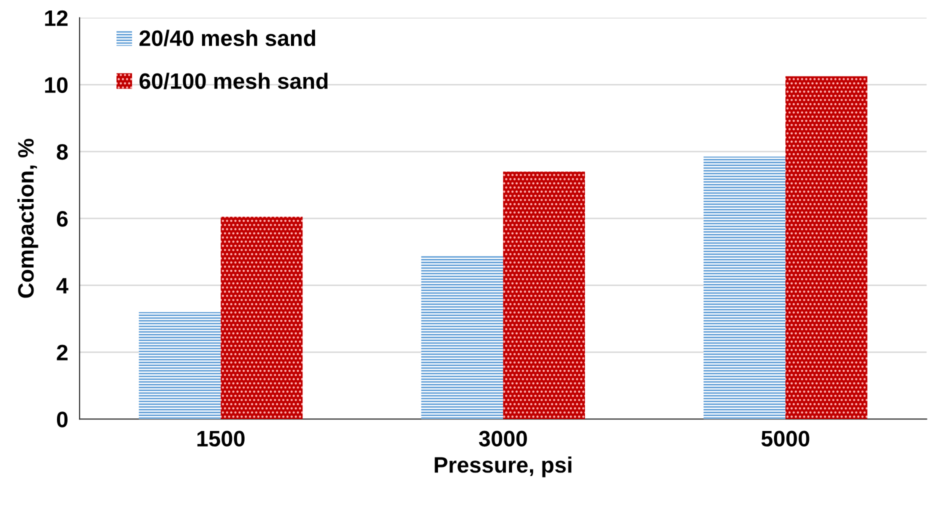 Image resolution: width=936 pixels, height=508 pixels. What do you see at coordinates (62, 420) in the screenshot?
I see `y-tick-label: 0` at bounding box center [62, 420].